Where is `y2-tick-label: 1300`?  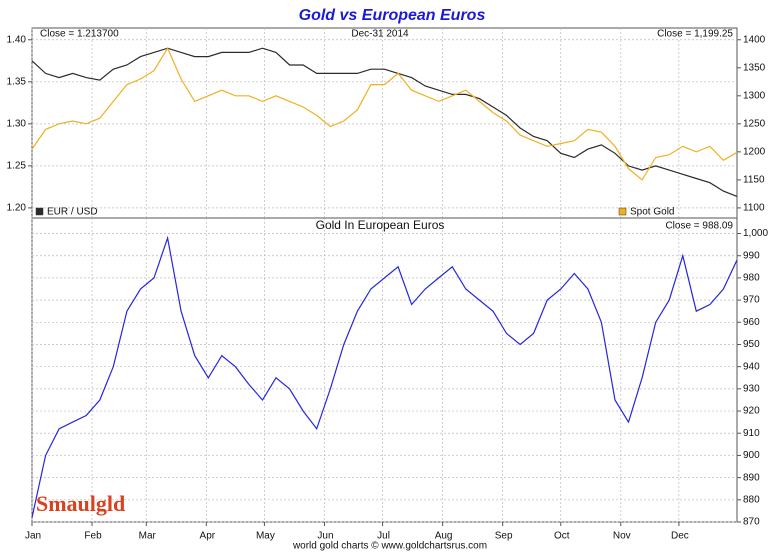
y2-tick-label: 1300 is located at coordinates (754, 95).